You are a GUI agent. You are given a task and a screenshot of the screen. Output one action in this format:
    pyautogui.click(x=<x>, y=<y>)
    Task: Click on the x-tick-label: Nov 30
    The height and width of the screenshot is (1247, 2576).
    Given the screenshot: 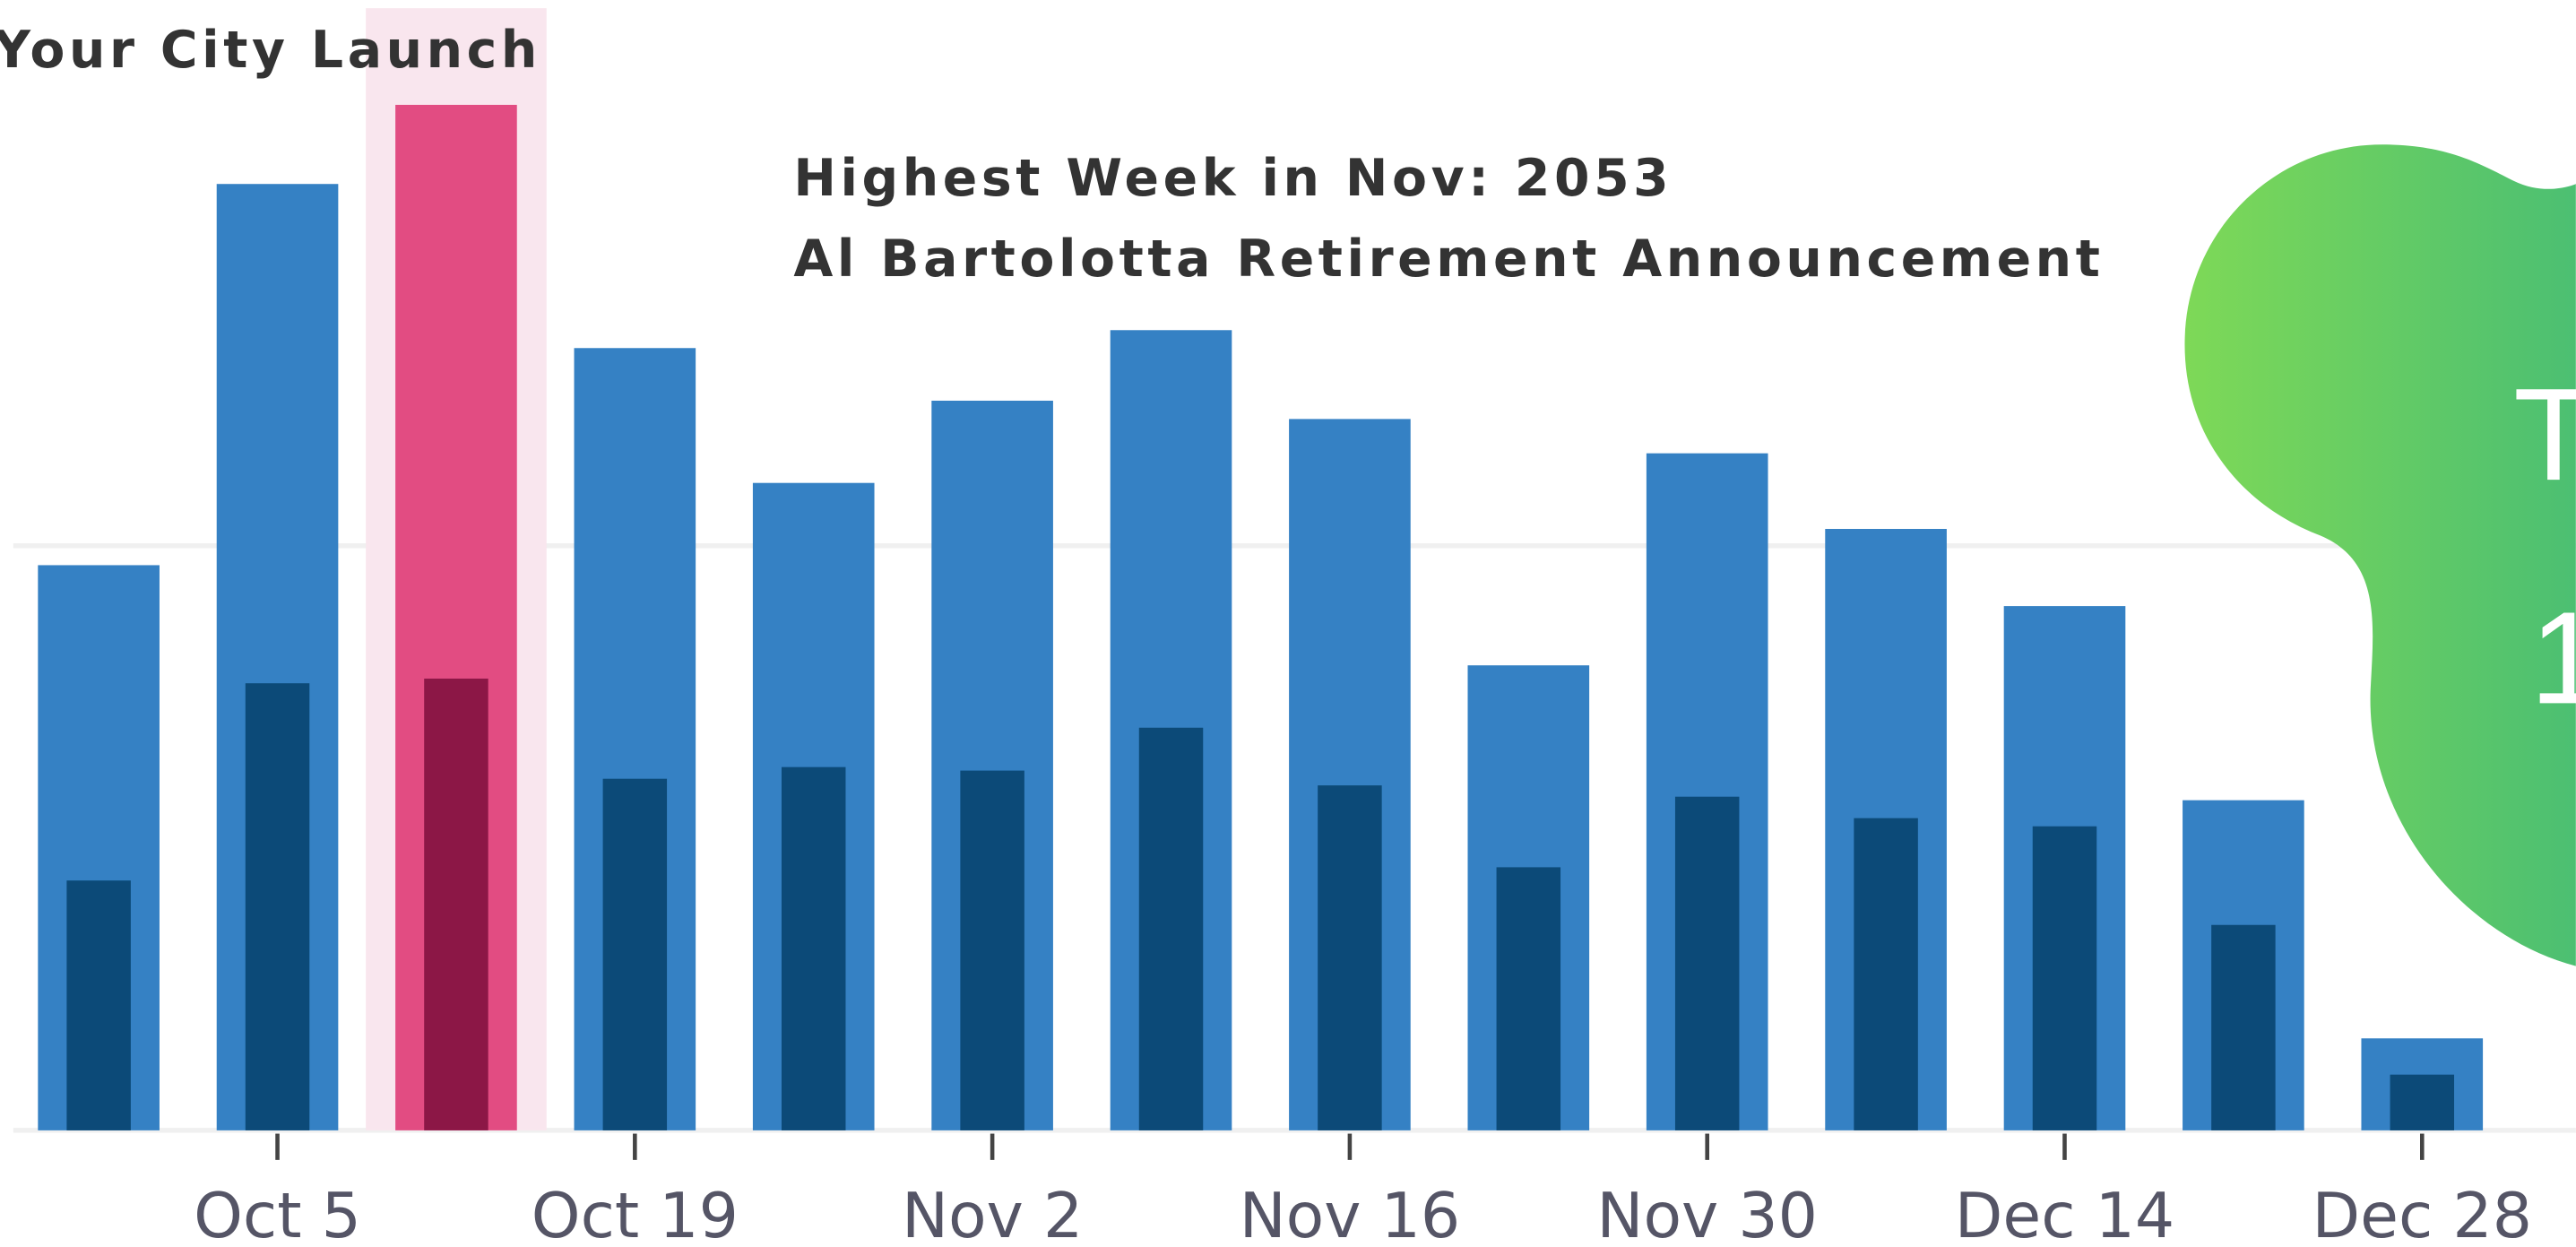 What is the action you would take?
    pyautogui.click(x=1707, y=1213)
    